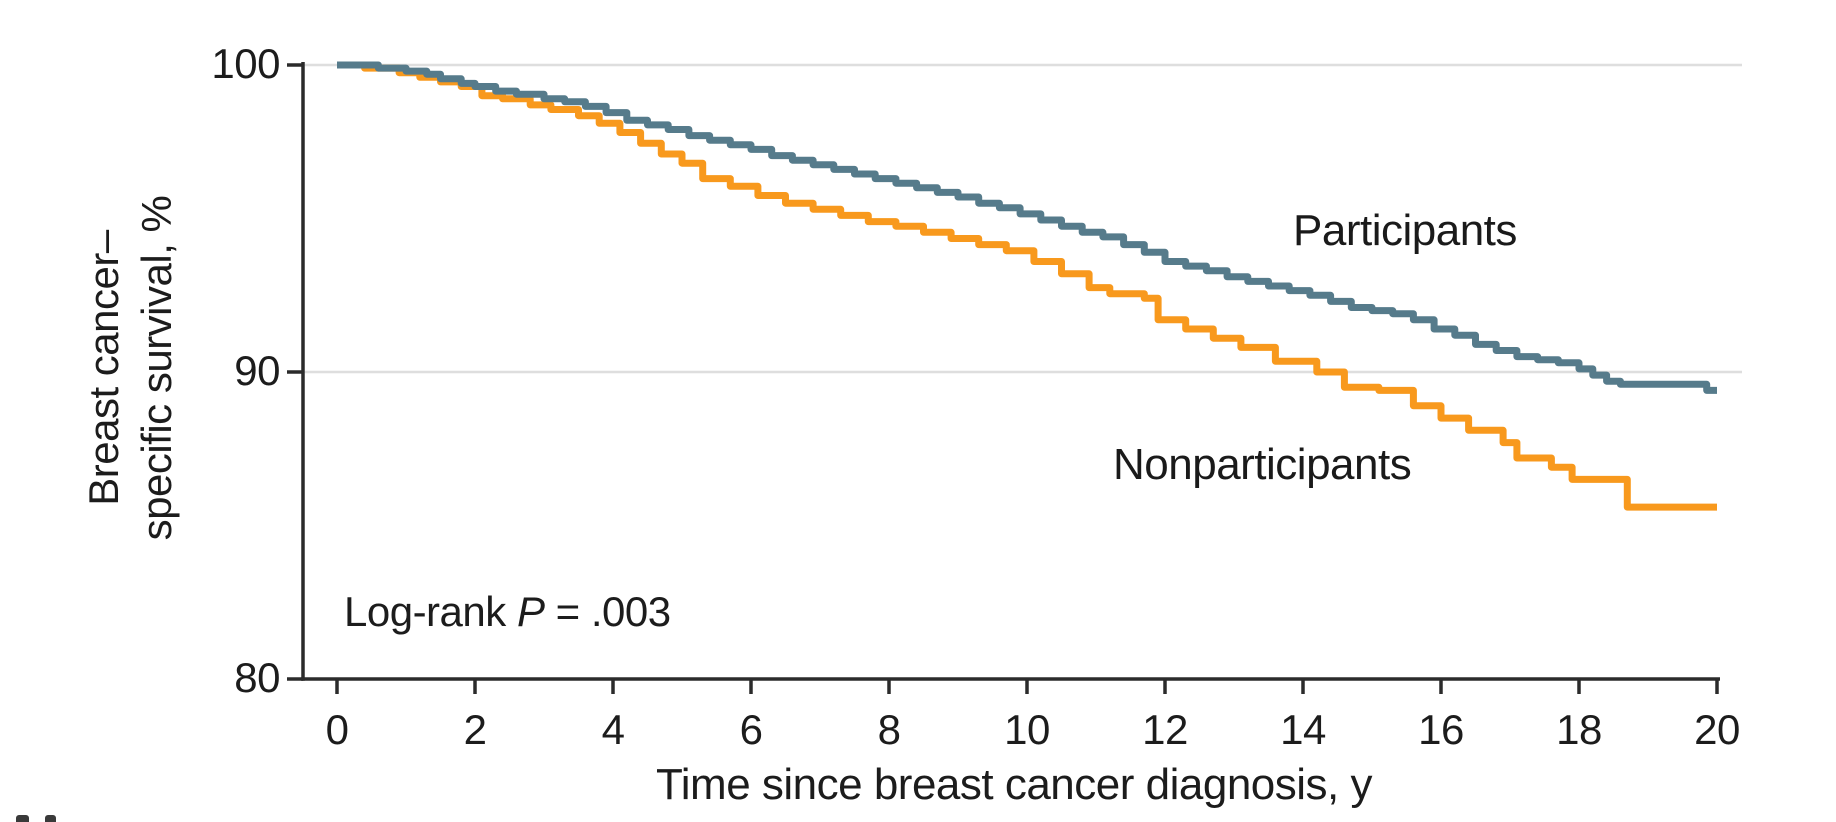 The width and height of the screenshot is (1836, 822). Describe the element at coordinates (889, 729) in the screenshot. I see `x-tick-label-8: 8` at that location.